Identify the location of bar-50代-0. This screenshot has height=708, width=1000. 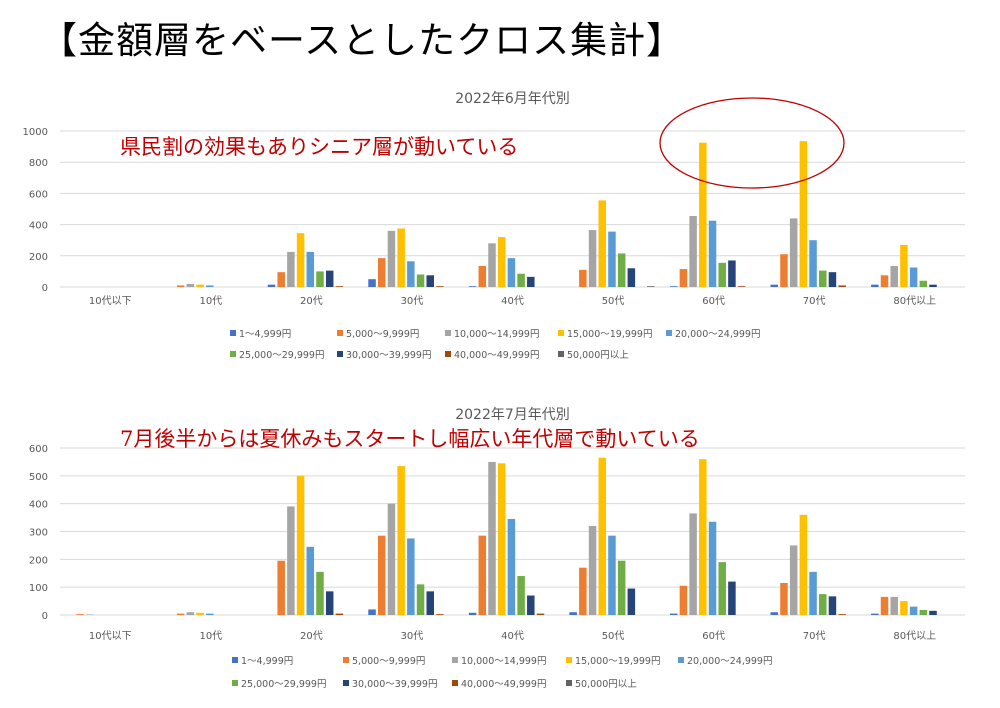
(573, 613).